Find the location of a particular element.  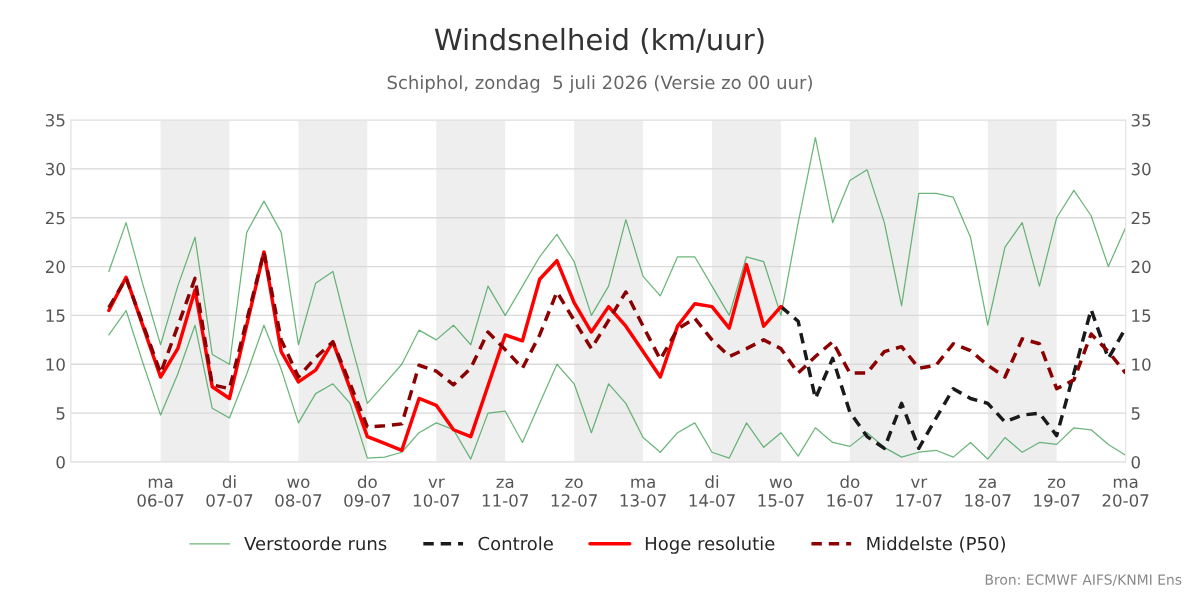

x-tick-label: za 18-07 is located at coordinates (988, 492).